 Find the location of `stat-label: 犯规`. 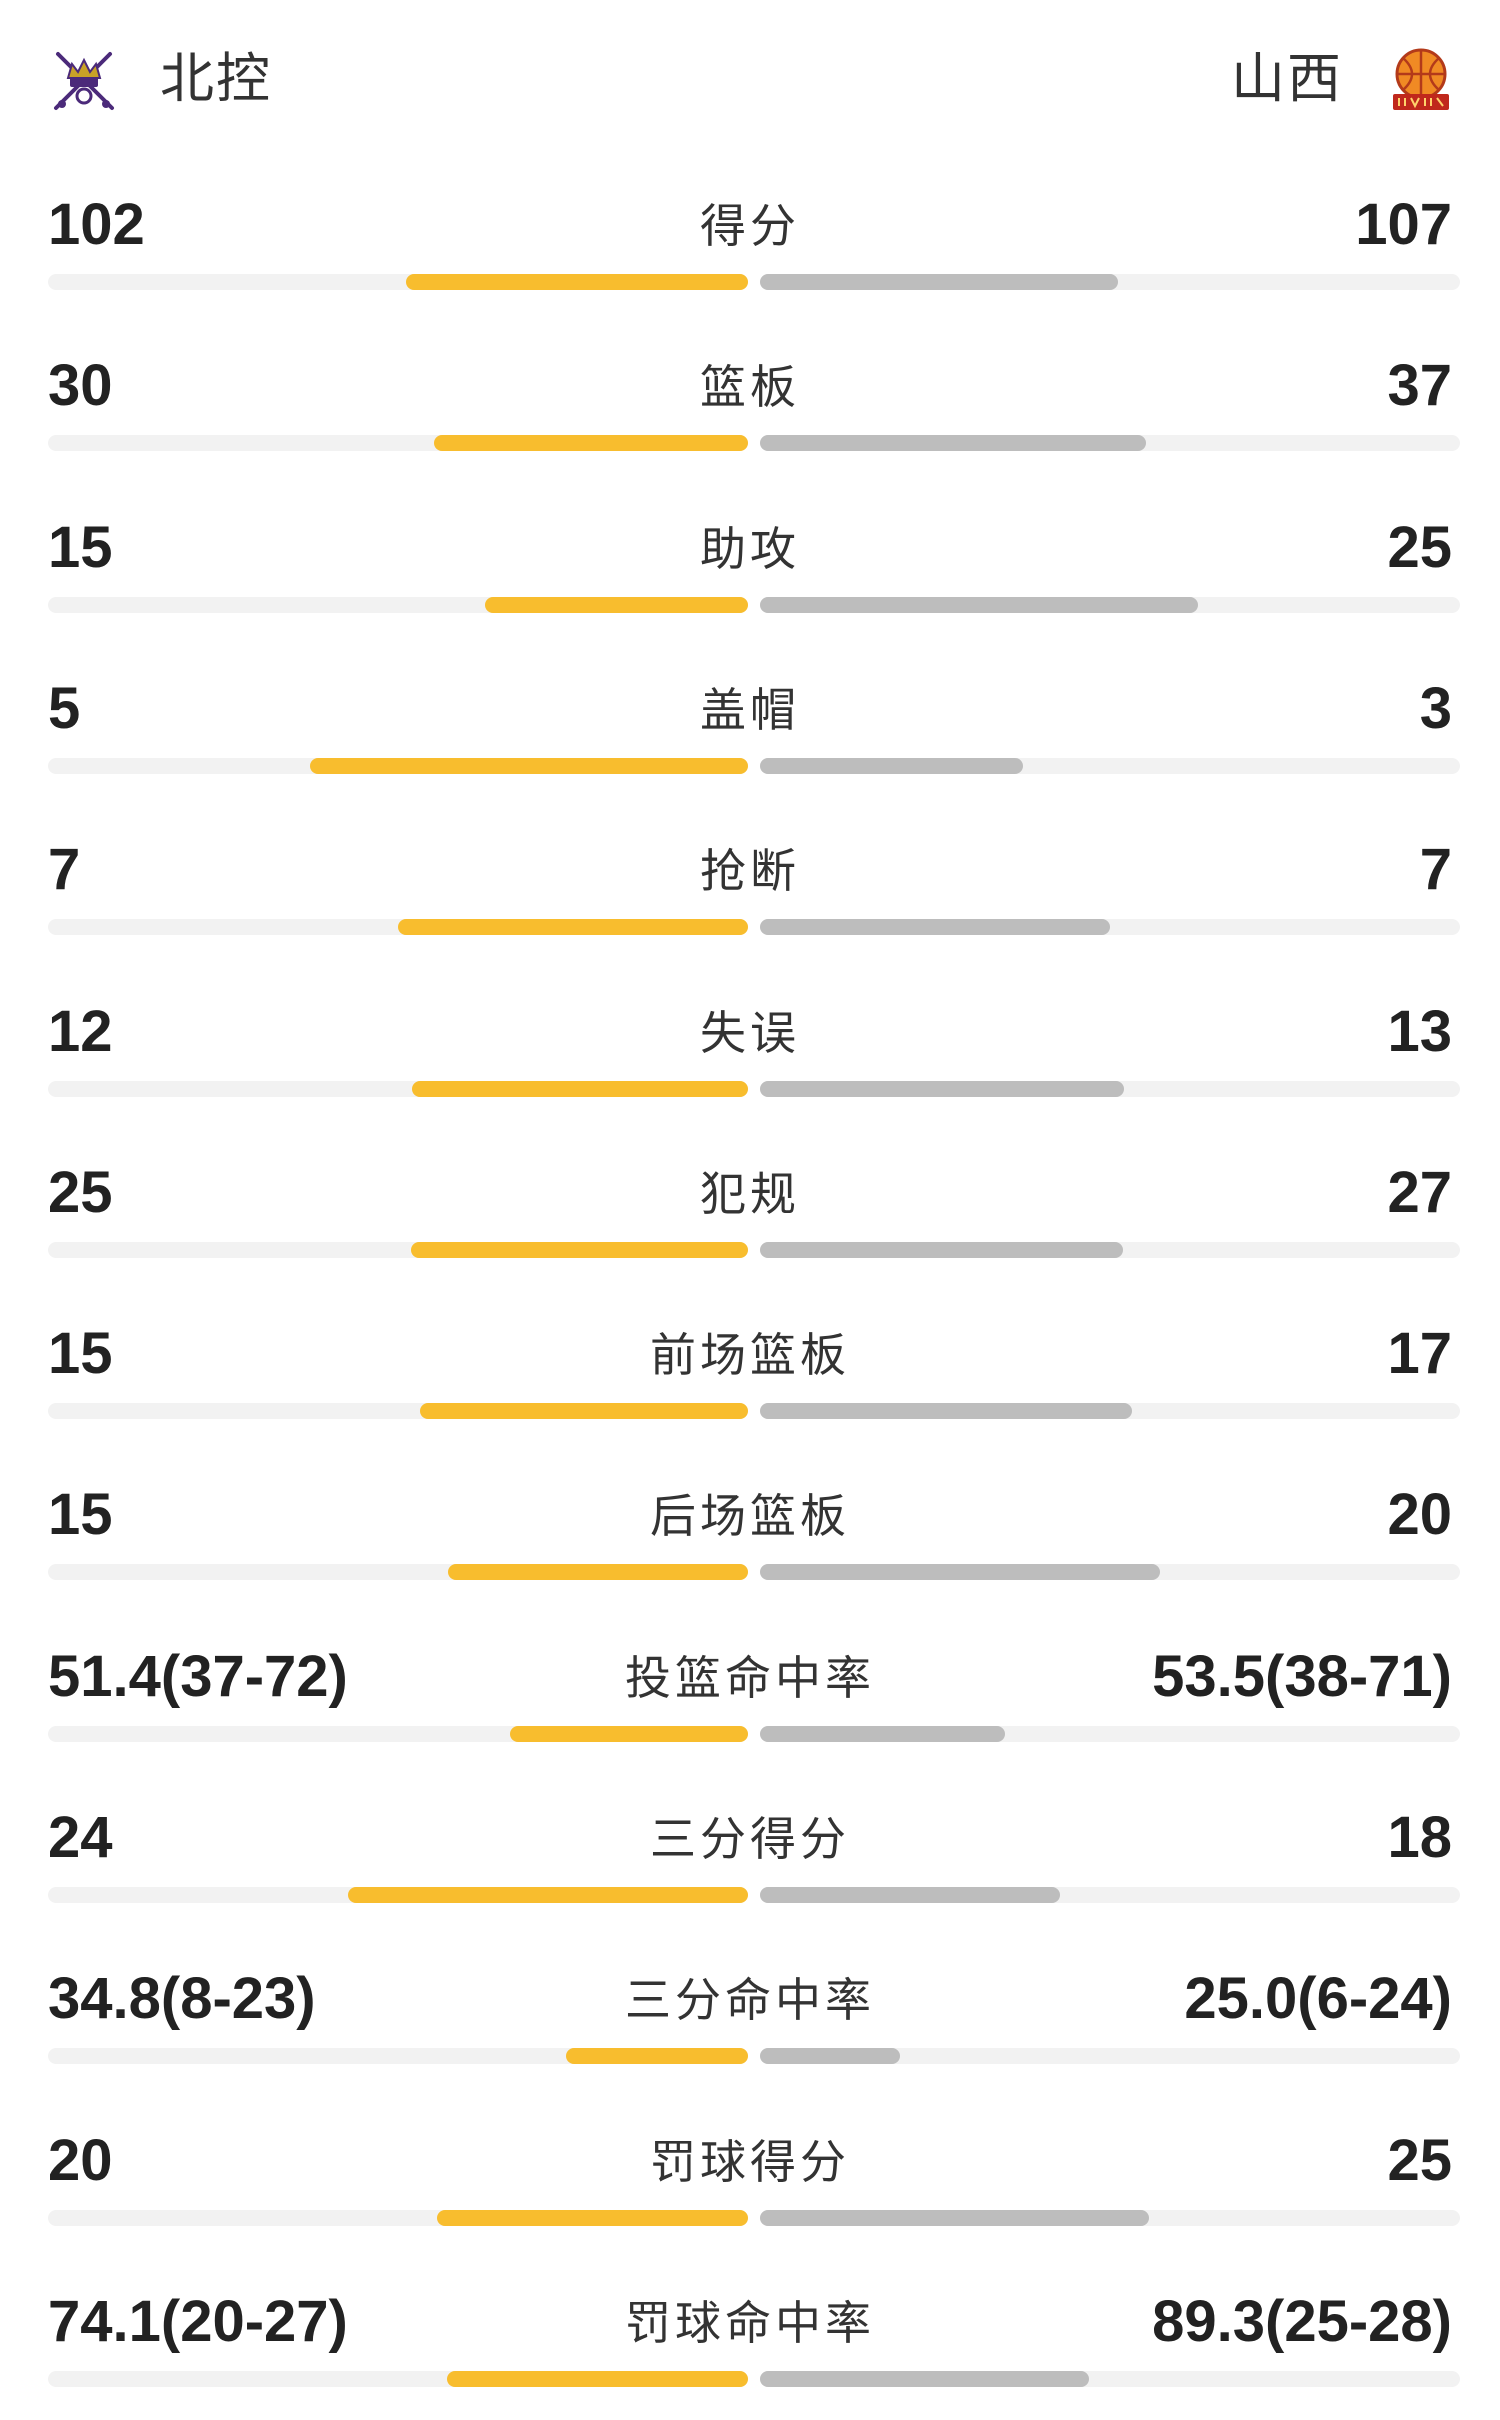

stat-label: 犯规 is located at coordinates (750, 1194).